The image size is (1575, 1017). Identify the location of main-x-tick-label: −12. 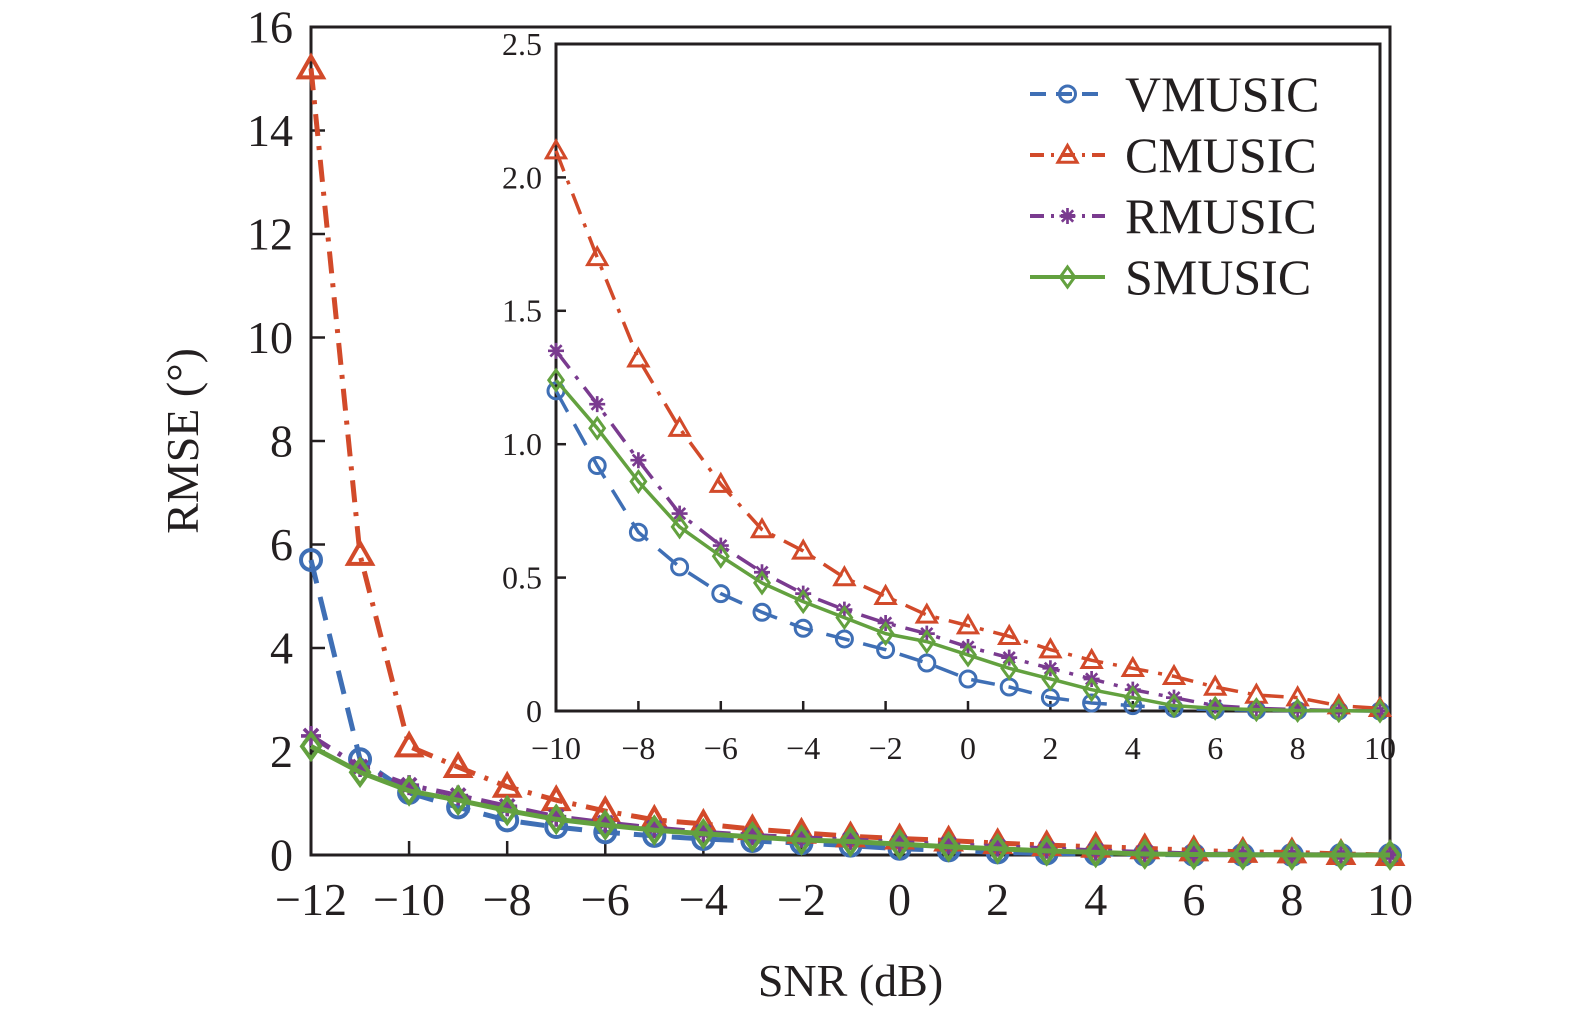
(311, 899).